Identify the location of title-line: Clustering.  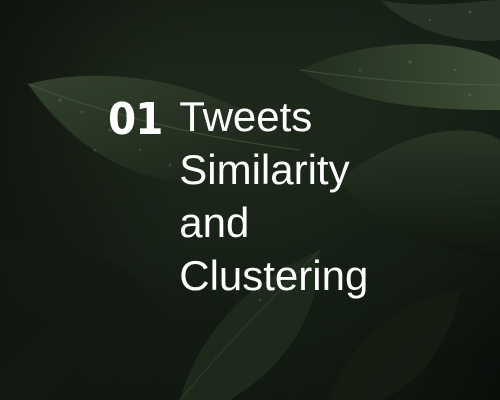
(274, 275).